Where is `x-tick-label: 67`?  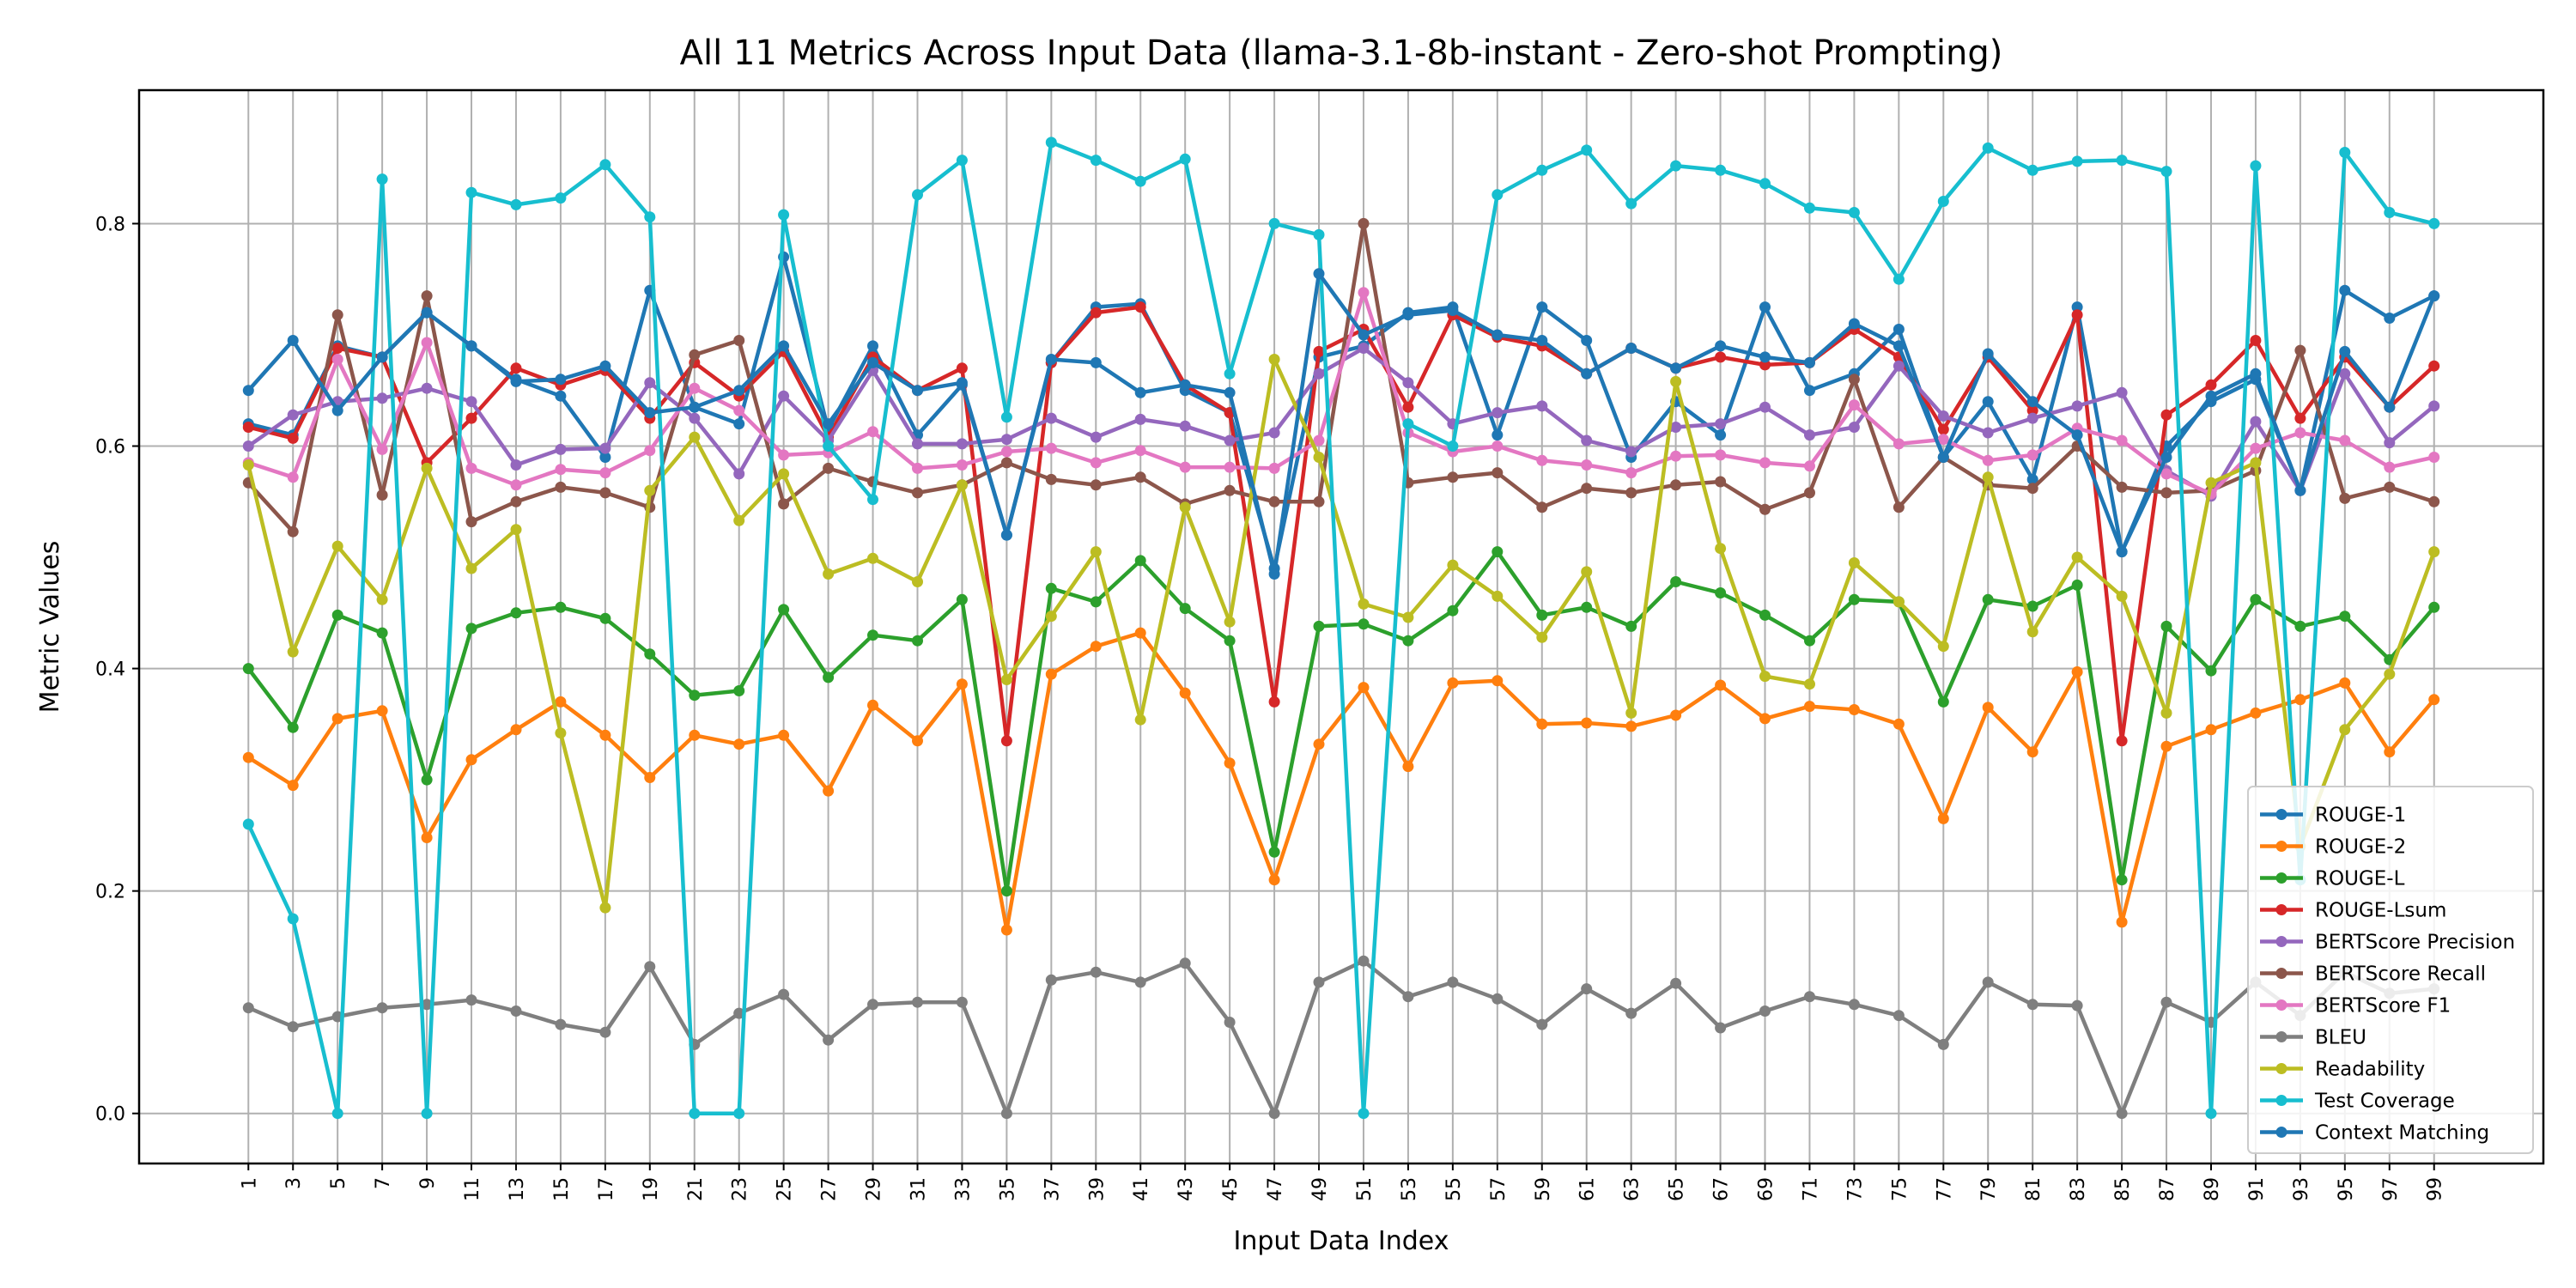 x-tick-label: 67 is located at coordinates (1722, 1189).